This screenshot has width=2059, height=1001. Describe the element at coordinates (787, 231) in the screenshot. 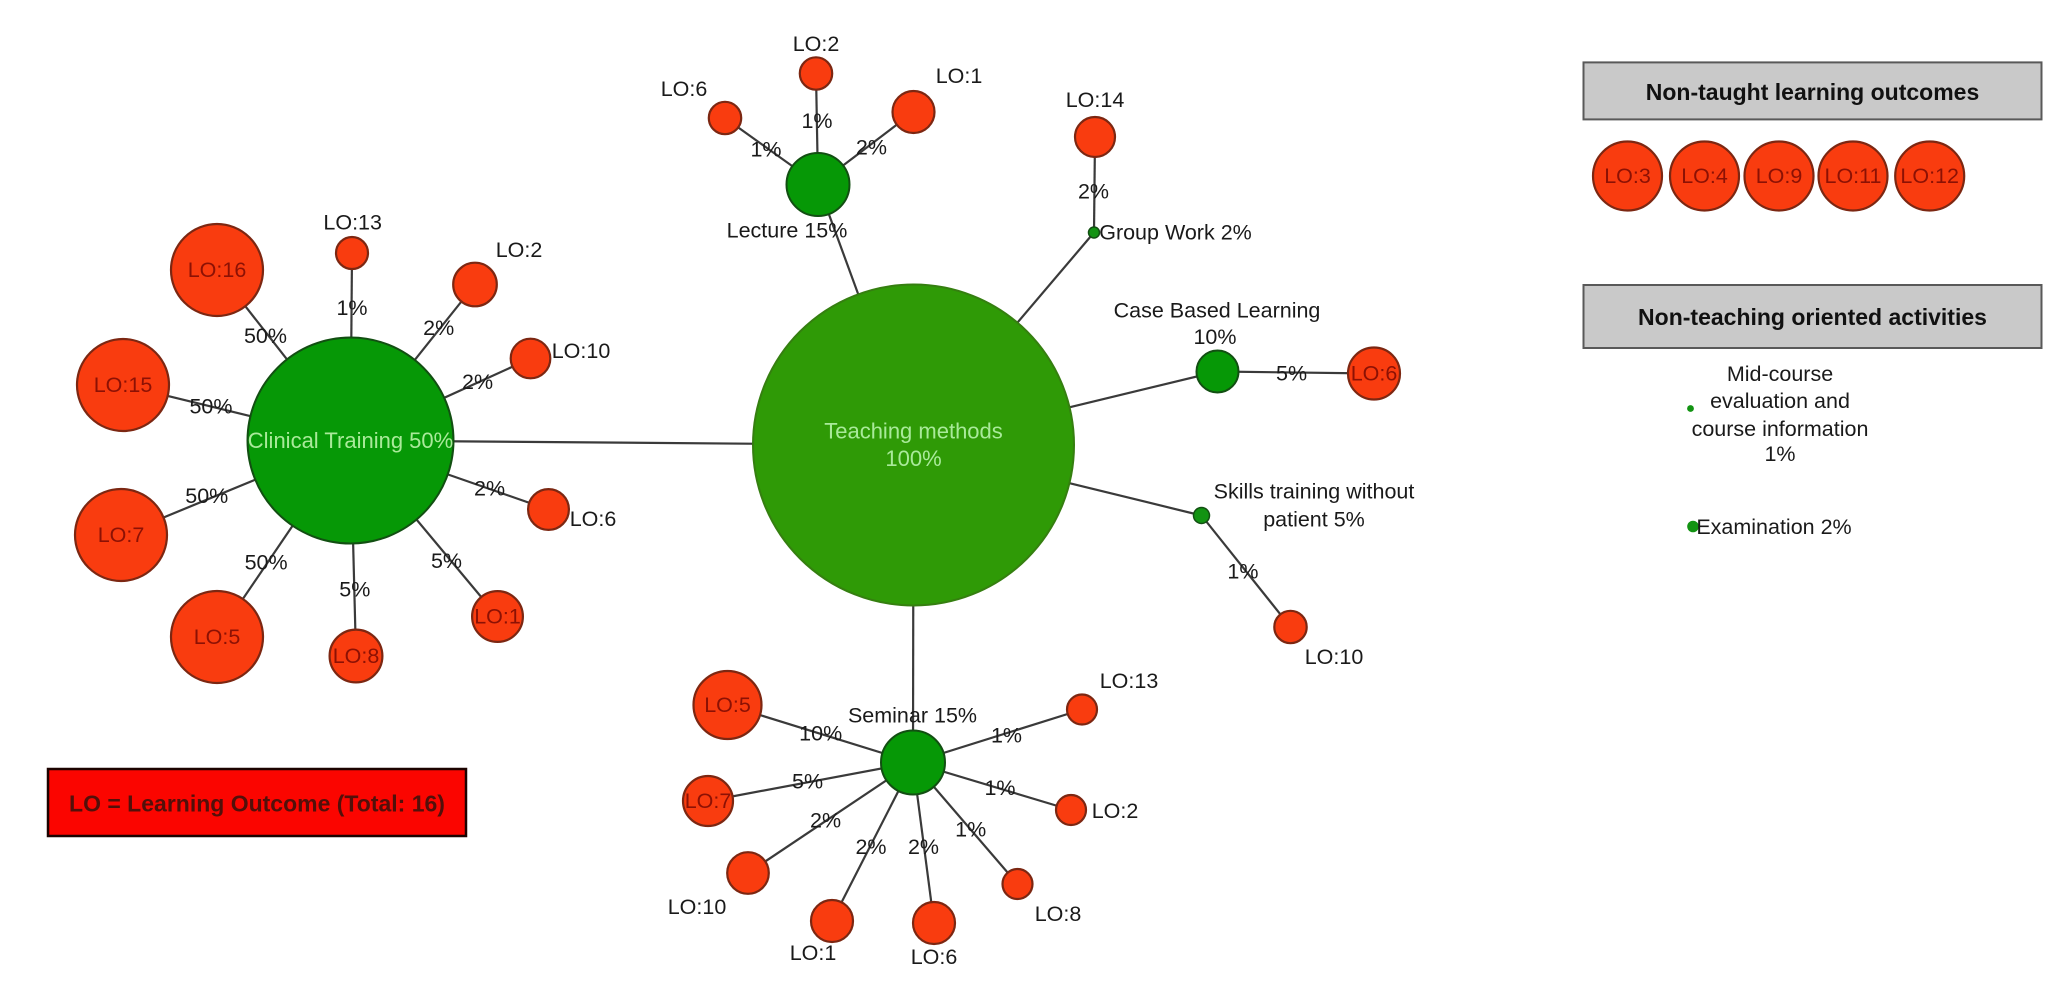

I see `svg-text: Lecture 15%` at that location.